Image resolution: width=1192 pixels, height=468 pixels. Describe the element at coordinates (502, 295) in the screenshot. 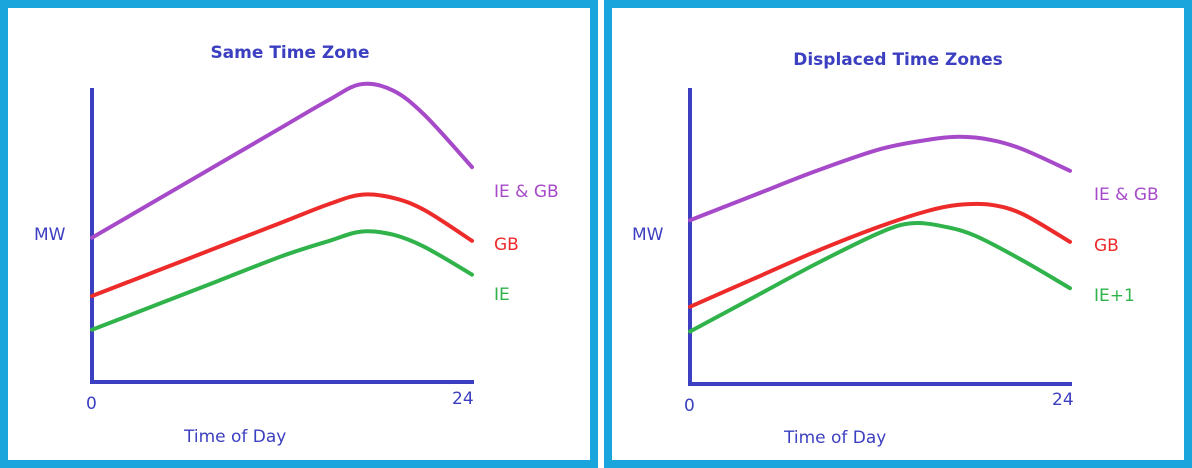

I see `series-label-ie: IE` at that location.